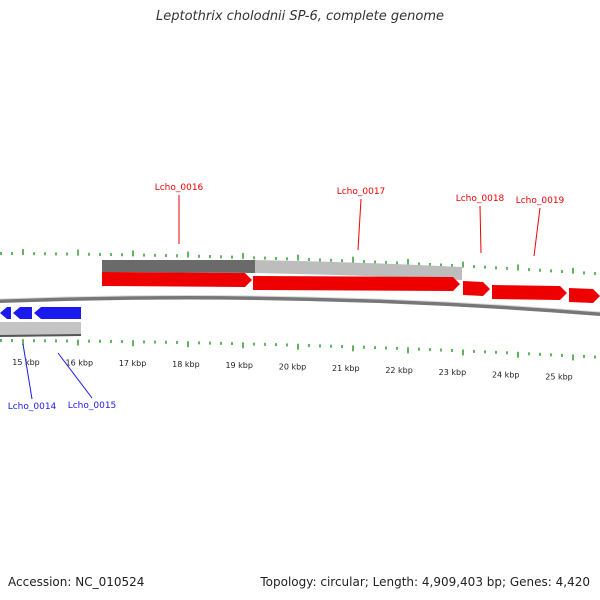 The image size is (600, 600). What do you see at coordinates (346, 368) in the screenshot?
I see `scale-label: 21 kbp` at bounding box center [346, 368].